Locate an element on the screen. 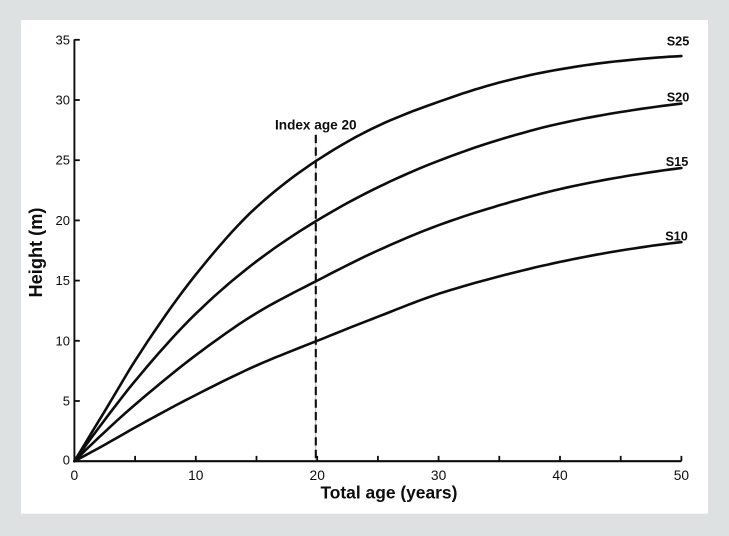 The height and width of the screenshot is (536, 729). svg-text: 50 is located at coordinates (682, 475).